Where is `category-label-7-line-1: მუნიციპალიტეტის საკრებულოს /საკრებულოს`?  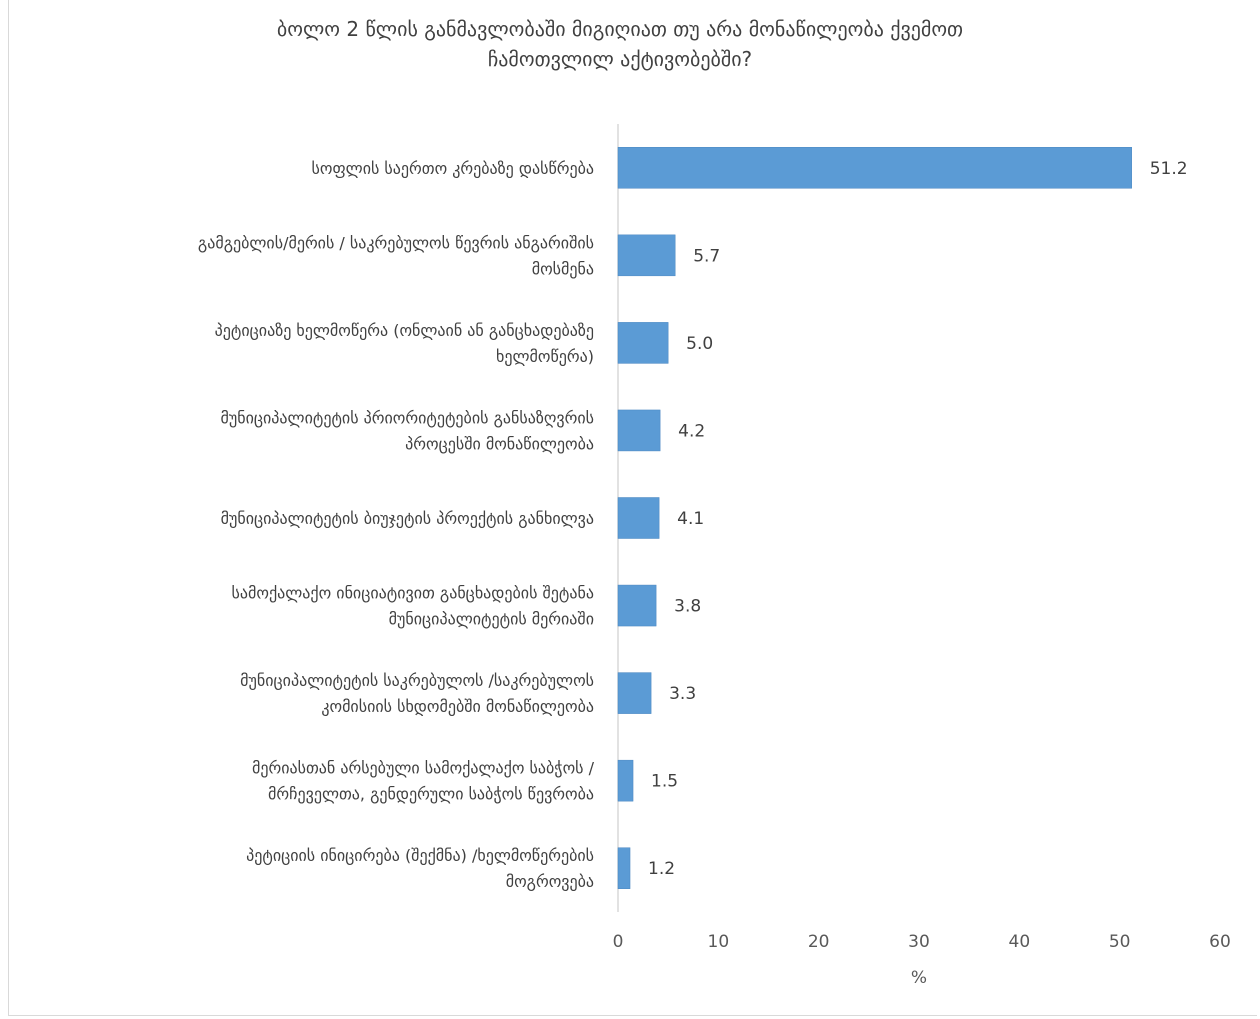 category-label-7-line-1: მუნიციპალიტეტის საკრებულოს /საკრებულოს is located at coordinates (417, 680).